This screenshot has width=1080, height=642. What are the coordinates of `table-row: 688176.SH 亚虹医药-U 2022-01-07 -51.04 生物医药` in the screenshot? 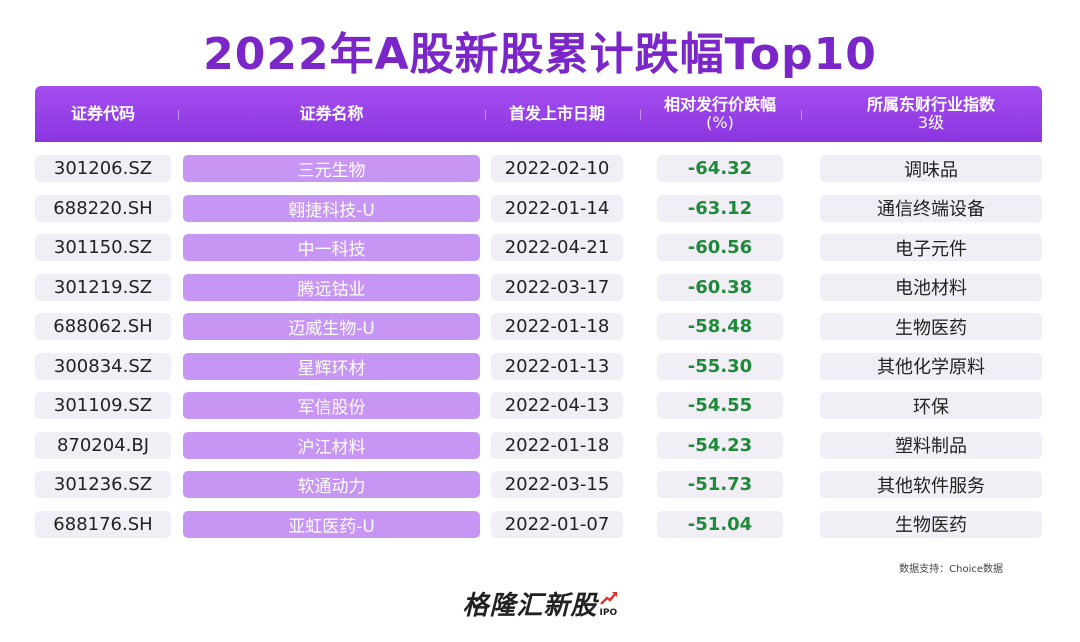 It's located at (538, 528).